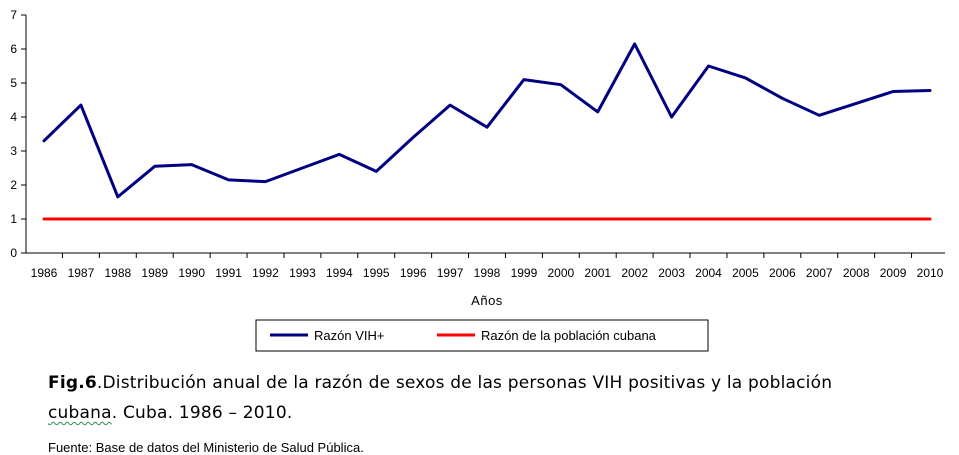 This screenshot has height=455, width=959. Describe the element at coordinates (413, 273) in the screenshot. I see `x-tick-label: 1996` at that location.